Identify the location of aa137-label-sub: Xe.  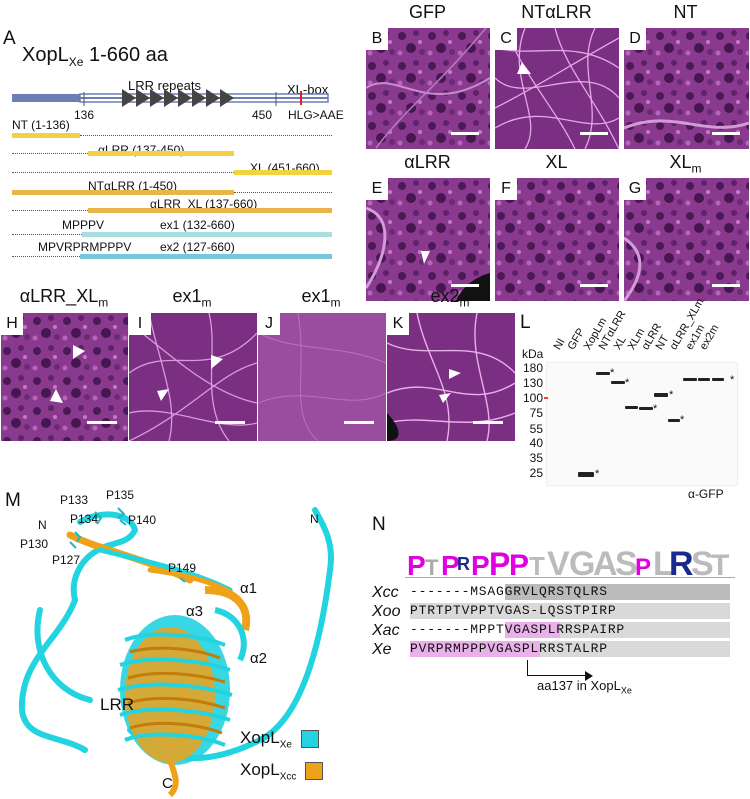
(626, 690).